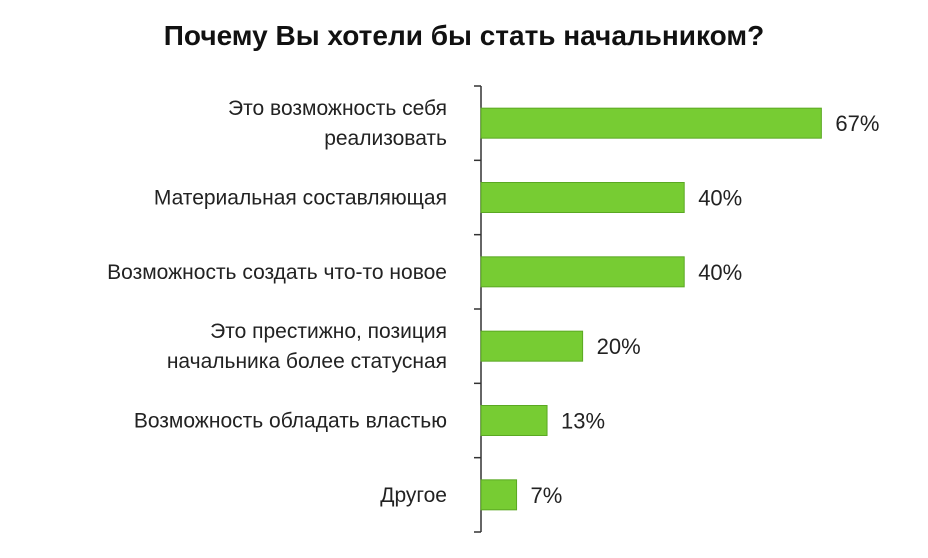  I want to click on category-label-line: Возможность обладать властью, so click(290, 421).